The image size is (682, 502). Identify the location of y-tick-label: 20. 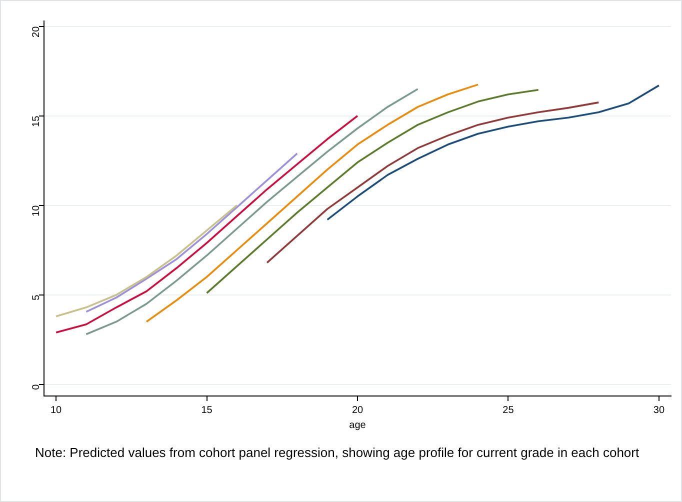
(36, 32).